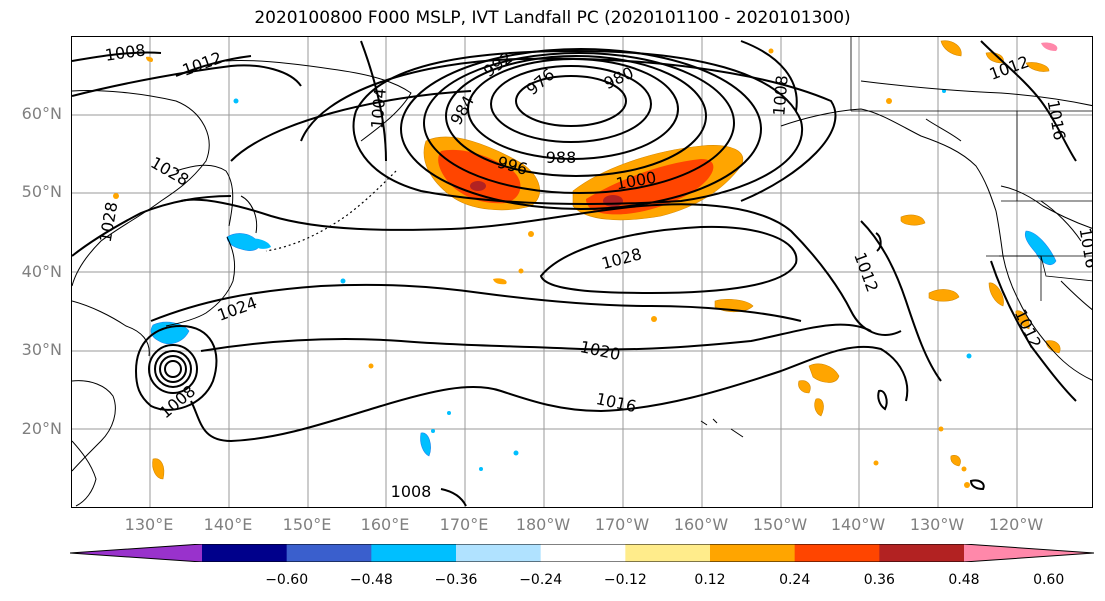 This screenshot has height=601, width=1105. I want to click on colorbar-tick-label: 0.36, so click(879, 580).